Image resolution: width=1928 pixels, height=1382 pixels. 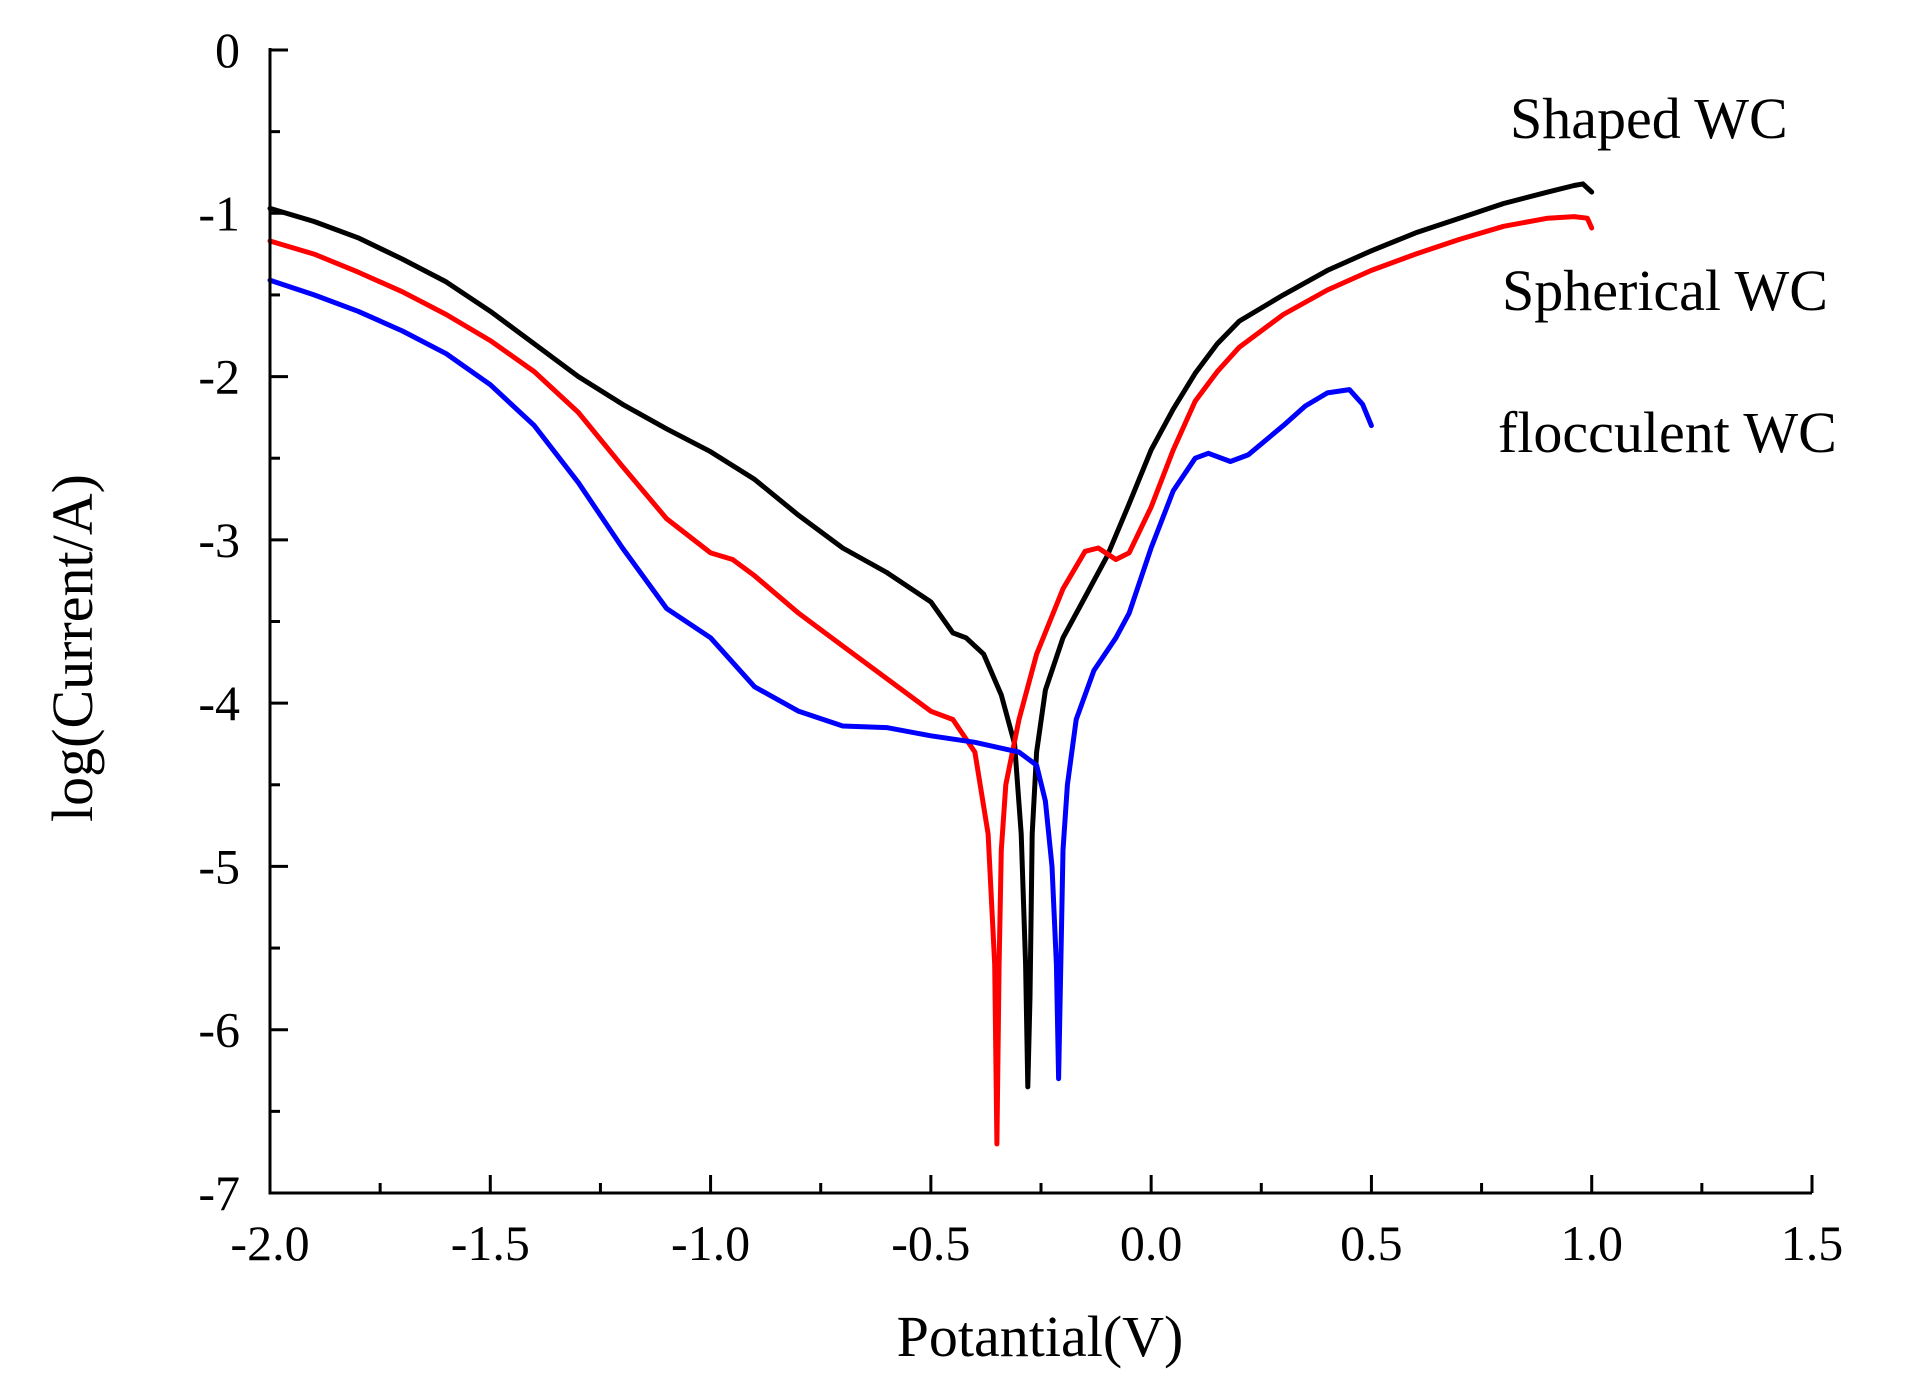 I want to click on x-tick-label: -0.5, so click(x=930, y=1243).